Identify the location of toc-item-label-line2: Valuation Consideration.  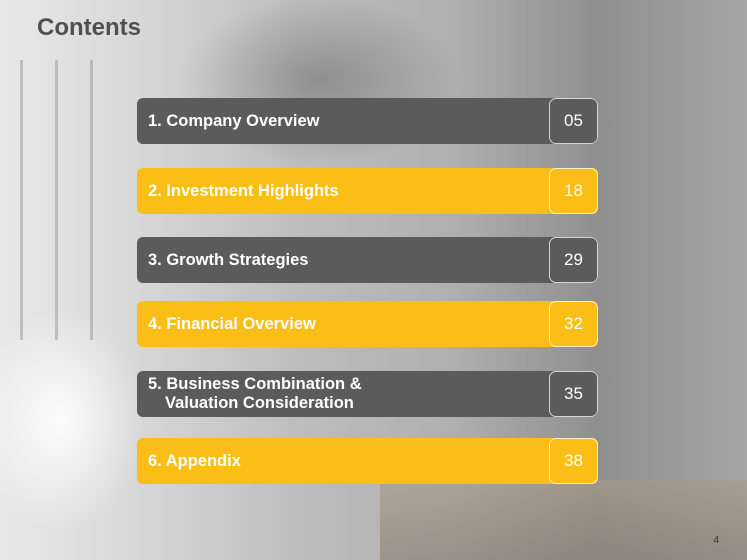
(259, 403).